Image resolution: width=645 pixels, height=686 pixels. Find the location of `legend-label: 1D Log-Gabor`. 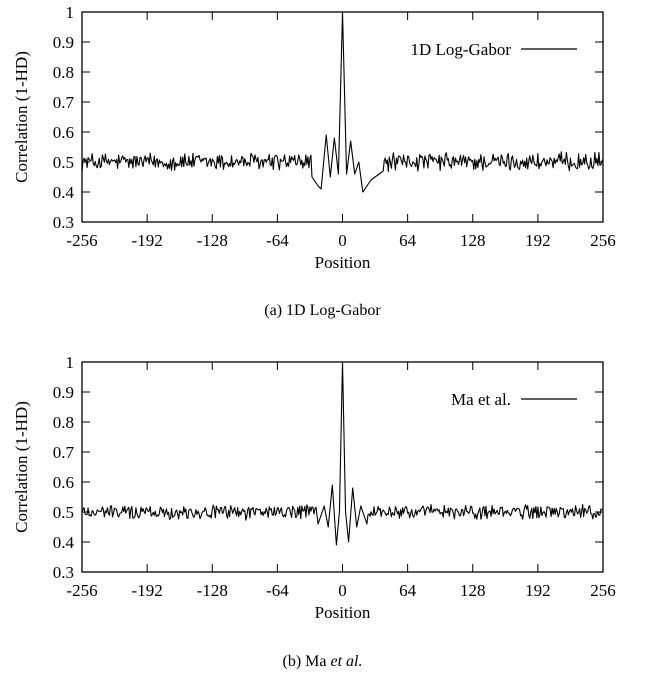

legend-label: 1D Log-Gabor is located at coordinates (460, 49).